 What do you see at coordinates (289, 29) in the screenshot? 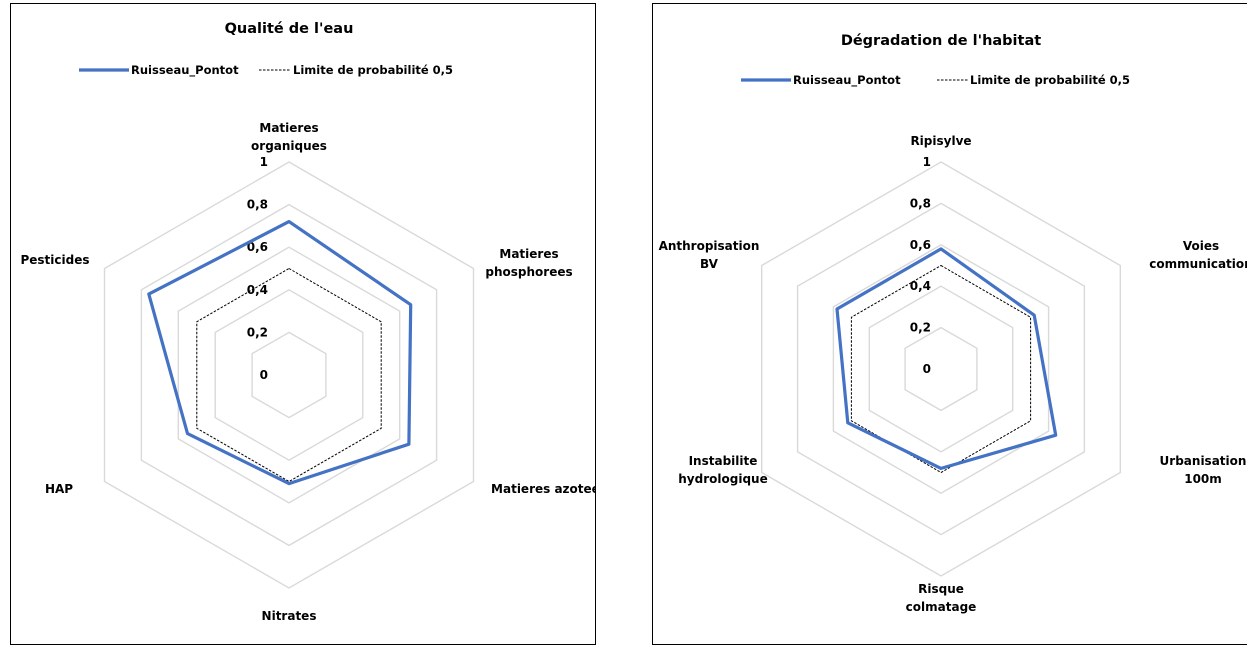
I see `chart-title: Qualité de l'eau` at bounding box center [289, 29].